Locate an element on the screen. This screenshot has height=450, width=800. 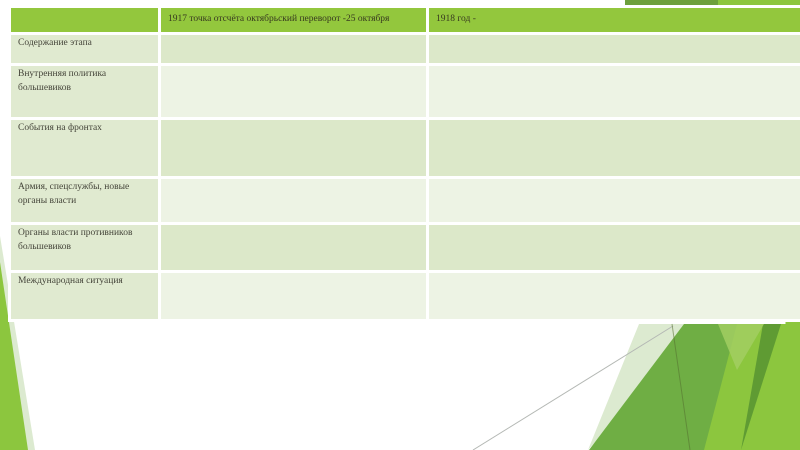
bottom-right-medium-wedge is located at coordinates (663, 387).